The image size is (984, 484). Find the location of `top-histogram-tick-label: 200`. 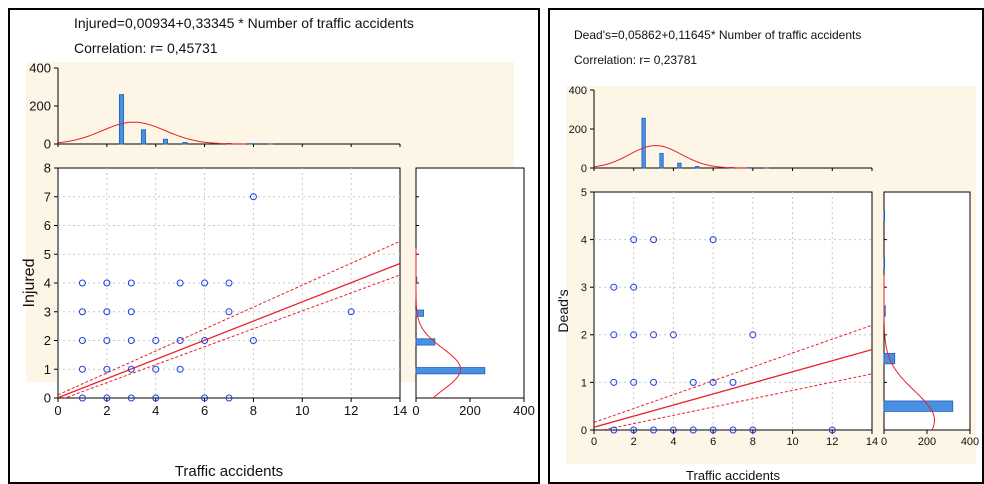

top-histogram-tick-label: 200 is located at coordinates (40, 106).